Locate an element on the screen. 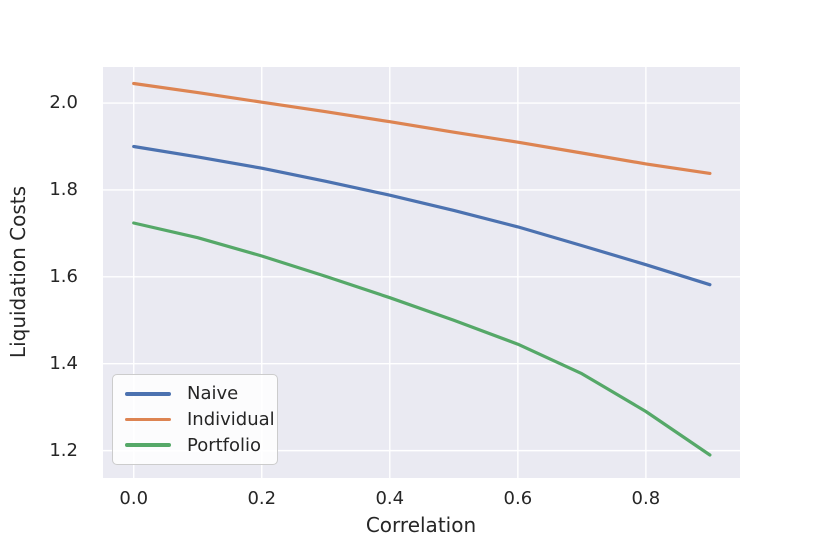  x-tick-label: 0.6 is located at coordinates (518, 498).